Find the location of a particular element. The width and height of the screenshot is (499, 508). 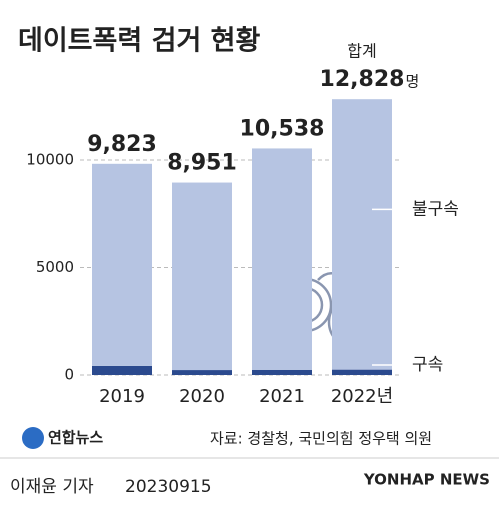

legend-label: 구속 is located at coordinates (427, 365).